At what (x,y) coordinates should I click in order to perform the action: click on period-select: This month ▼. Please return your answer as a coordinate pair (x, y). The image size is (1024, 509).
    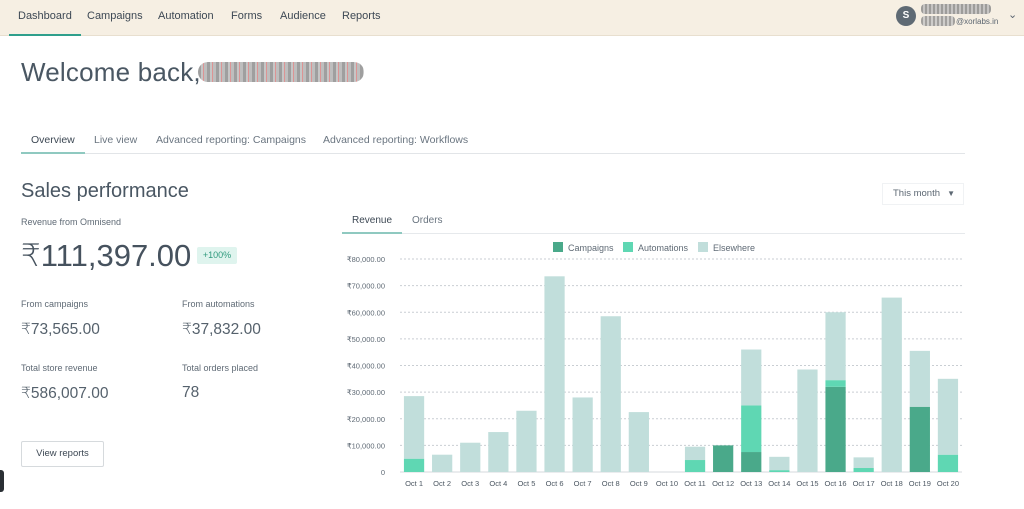
    Looking at the image, I should click on (923, 194).